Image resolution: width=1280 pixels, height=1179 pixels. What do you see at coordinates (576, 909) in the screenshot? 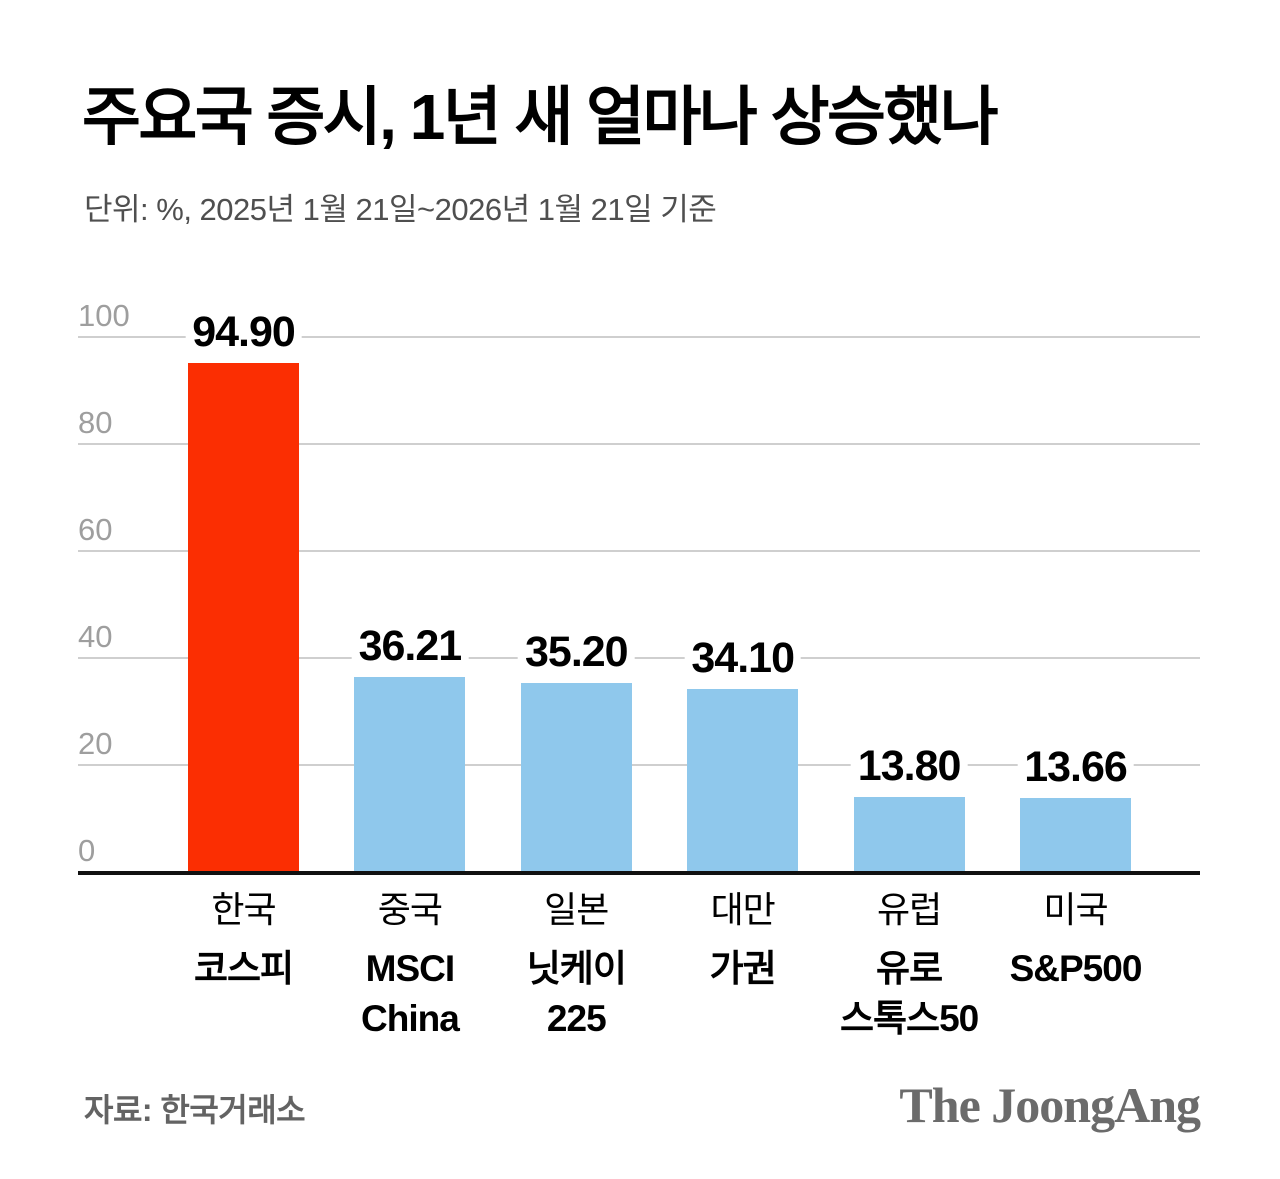
I see `x-axis-country-label: 일본` at bounding box center [576, 909].